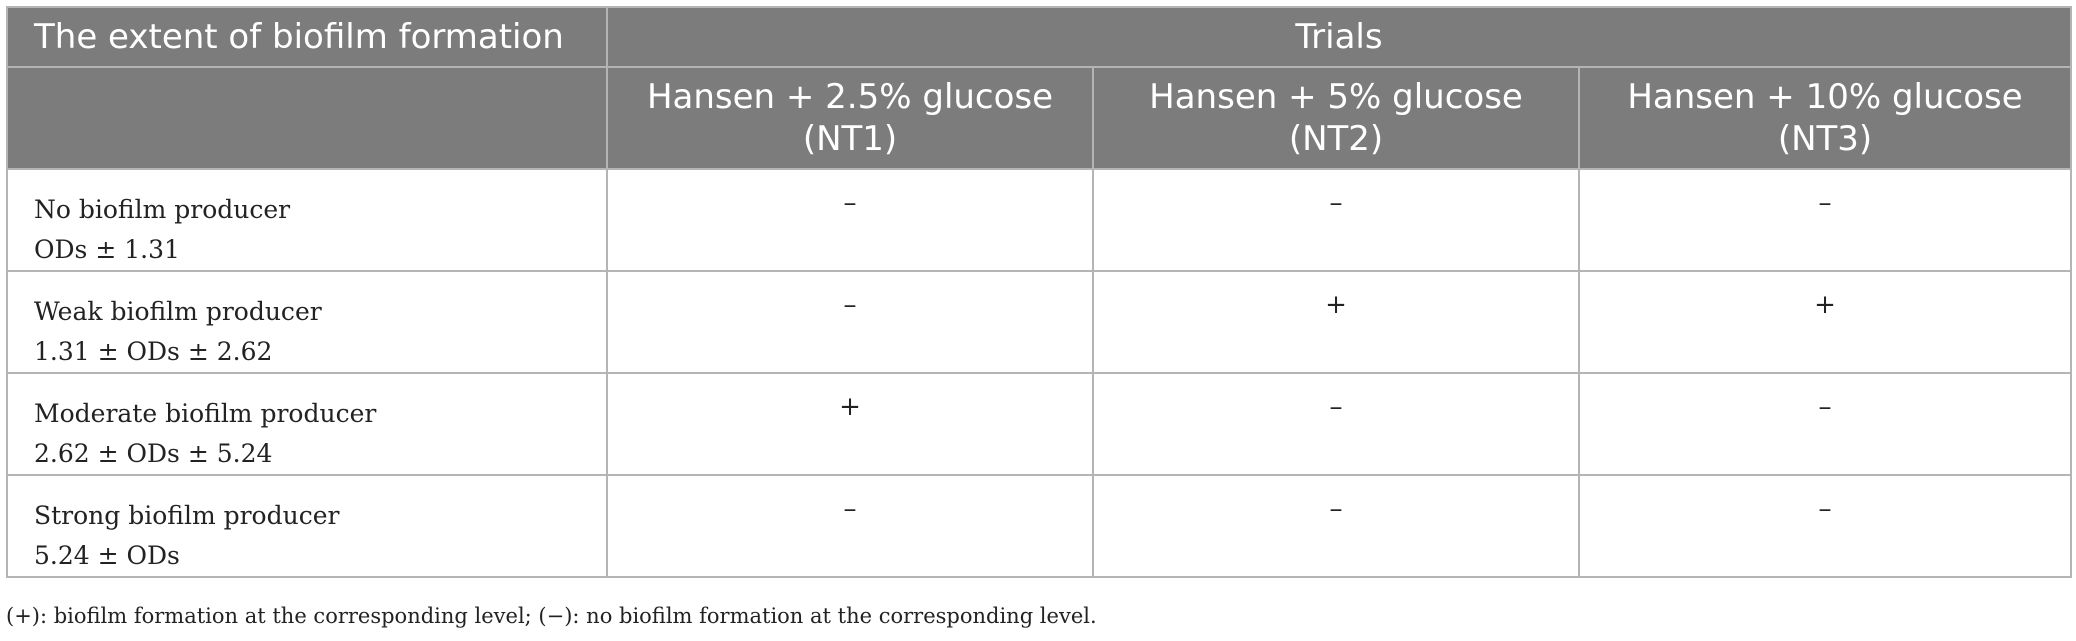  I want to click on producer-name: Weak biofilm producer, so click(178, 311).